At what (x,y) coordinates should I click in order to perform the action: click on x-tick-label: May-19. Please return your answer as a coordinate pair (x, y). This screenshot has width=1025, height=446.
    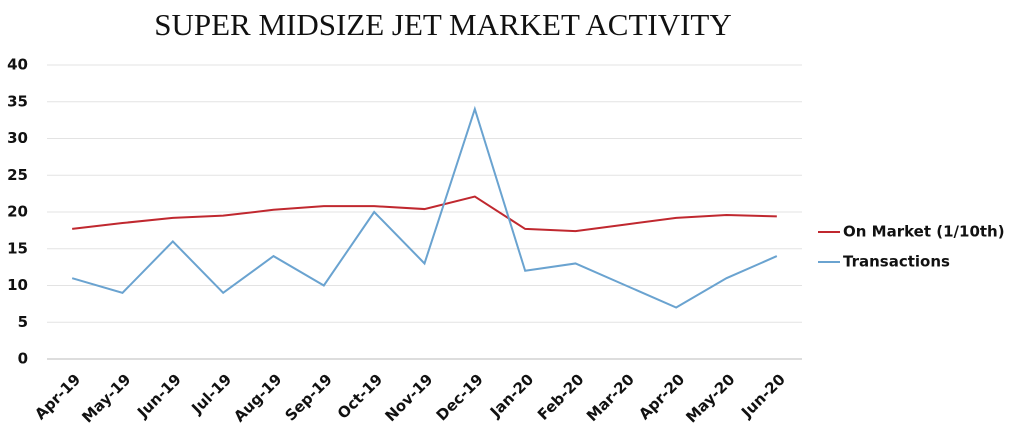
    Looking at the image, I should click on (106, 398).